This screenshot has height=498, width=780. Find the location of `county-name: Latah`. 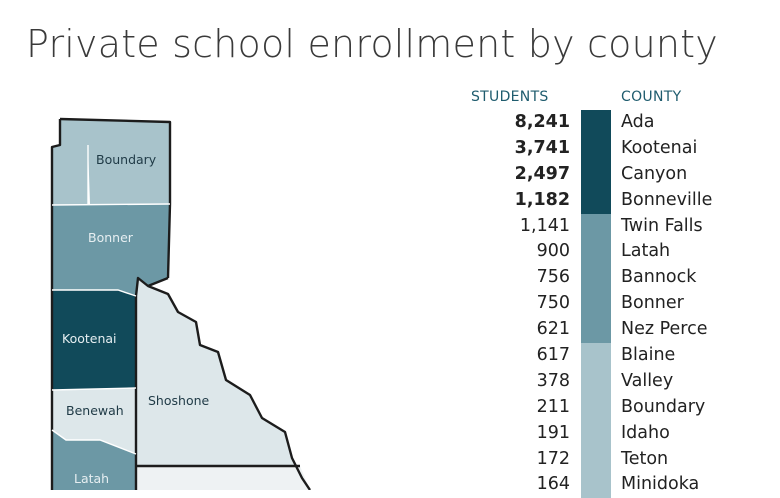

county-name: Latah is located at coordinates (646, 251).